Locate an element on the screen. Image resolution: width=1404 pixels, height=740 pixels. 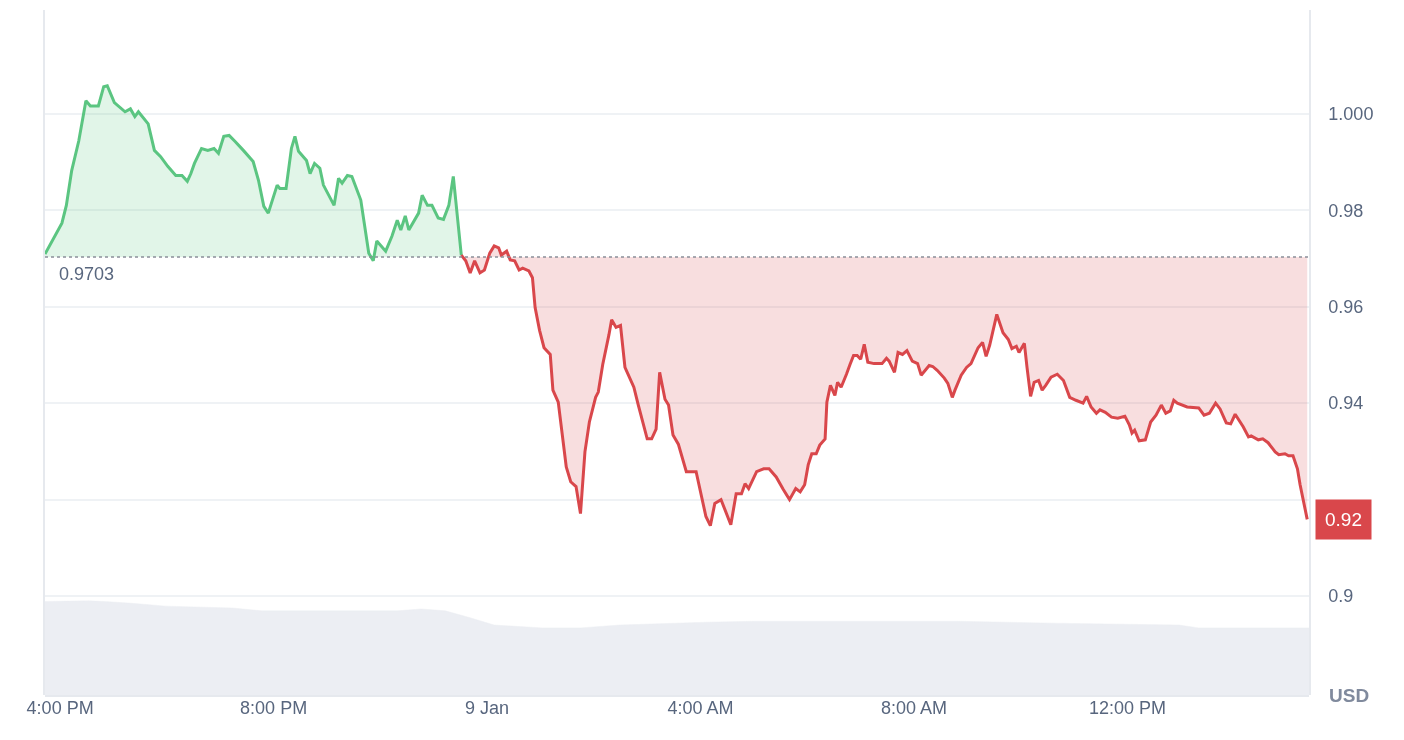
ref-line-label: 0.9703 is located at coordinates (87, 274).